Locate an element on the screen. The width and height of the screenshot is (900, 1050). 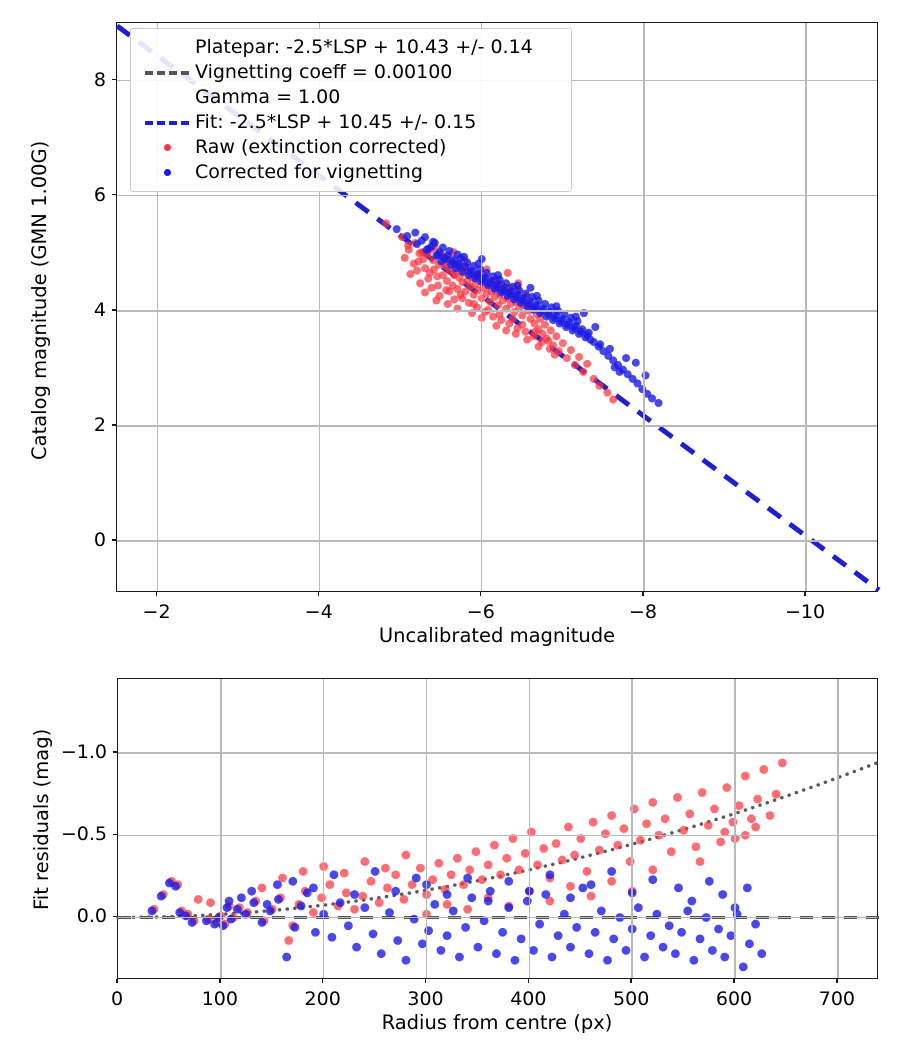
legend-dashed-gray-line-icon is located at coordinates (167, 72).